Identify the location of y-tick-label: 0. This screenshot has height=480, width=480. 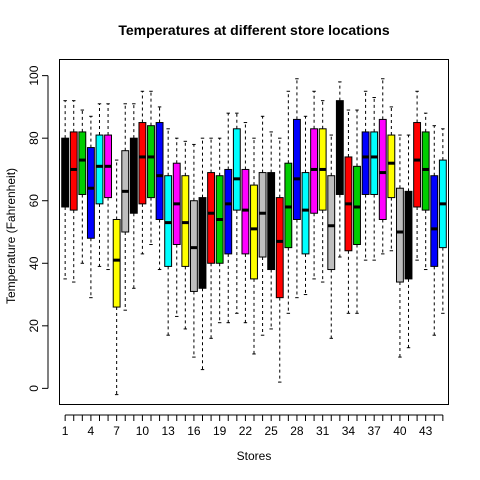
(34, 388).